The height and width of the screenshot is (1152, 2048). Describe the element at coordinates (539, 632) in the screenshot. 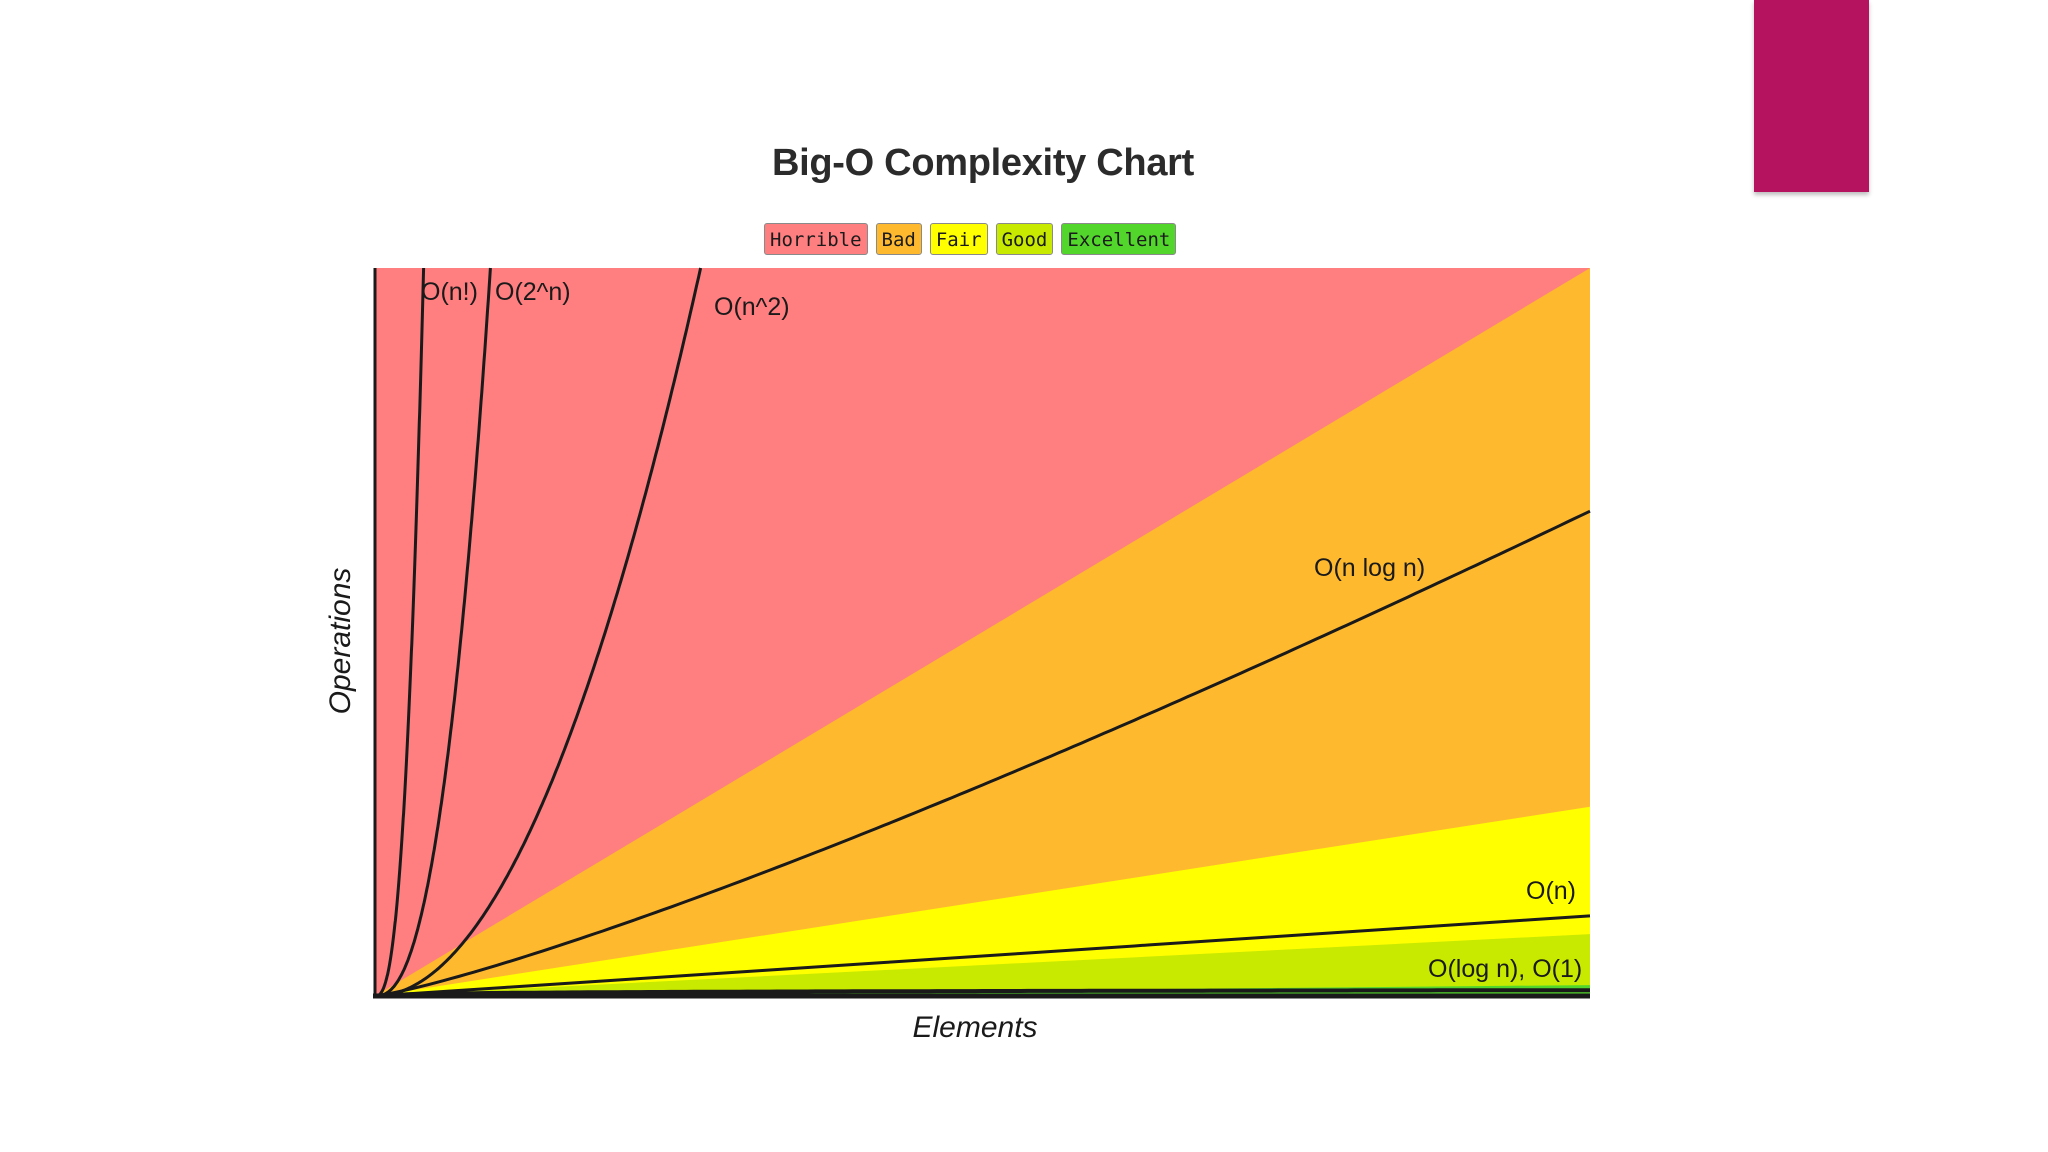

I see `curve-quadratic` at that location.